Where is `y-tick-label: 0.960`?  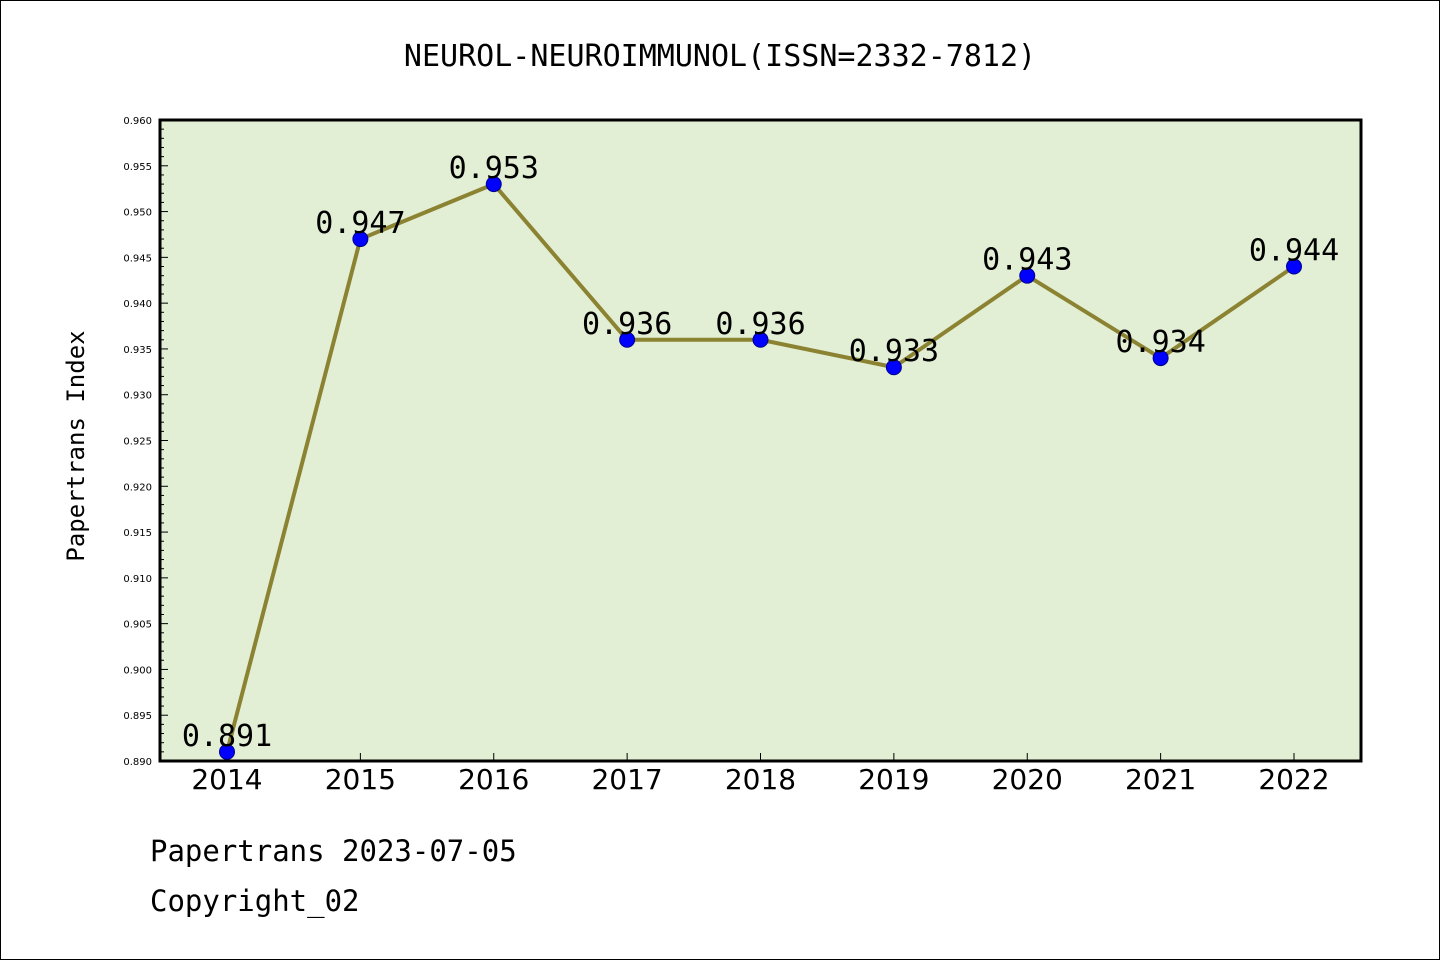
y-tick-label: 0.960 is located at coordinates (137, 121).